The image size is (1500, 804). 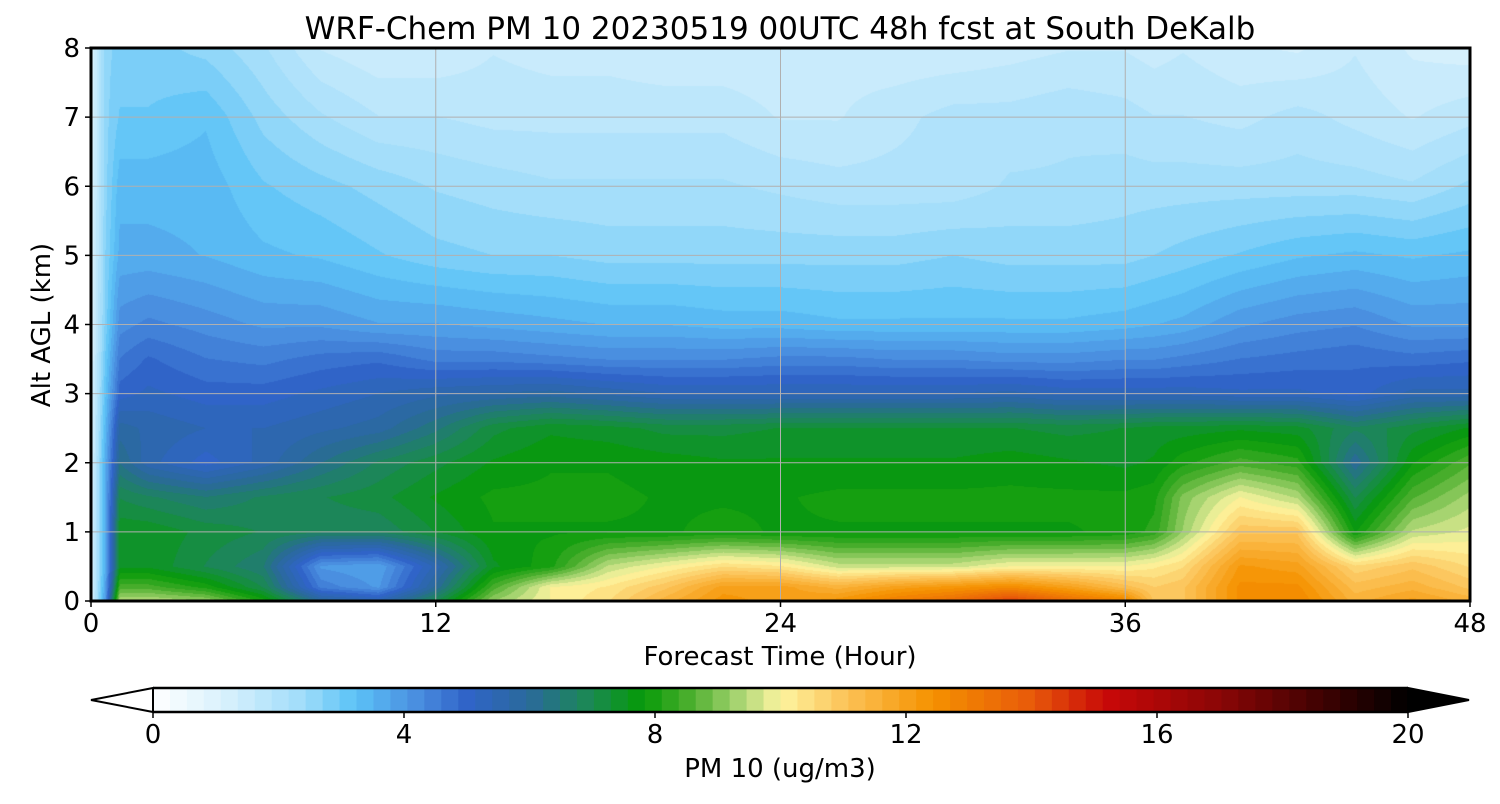 What do you see at coordinates (779, 657) in the screenshot?
I see `x-axis-label: Forecast Time (Hour)` at bounding box center [779, 657].